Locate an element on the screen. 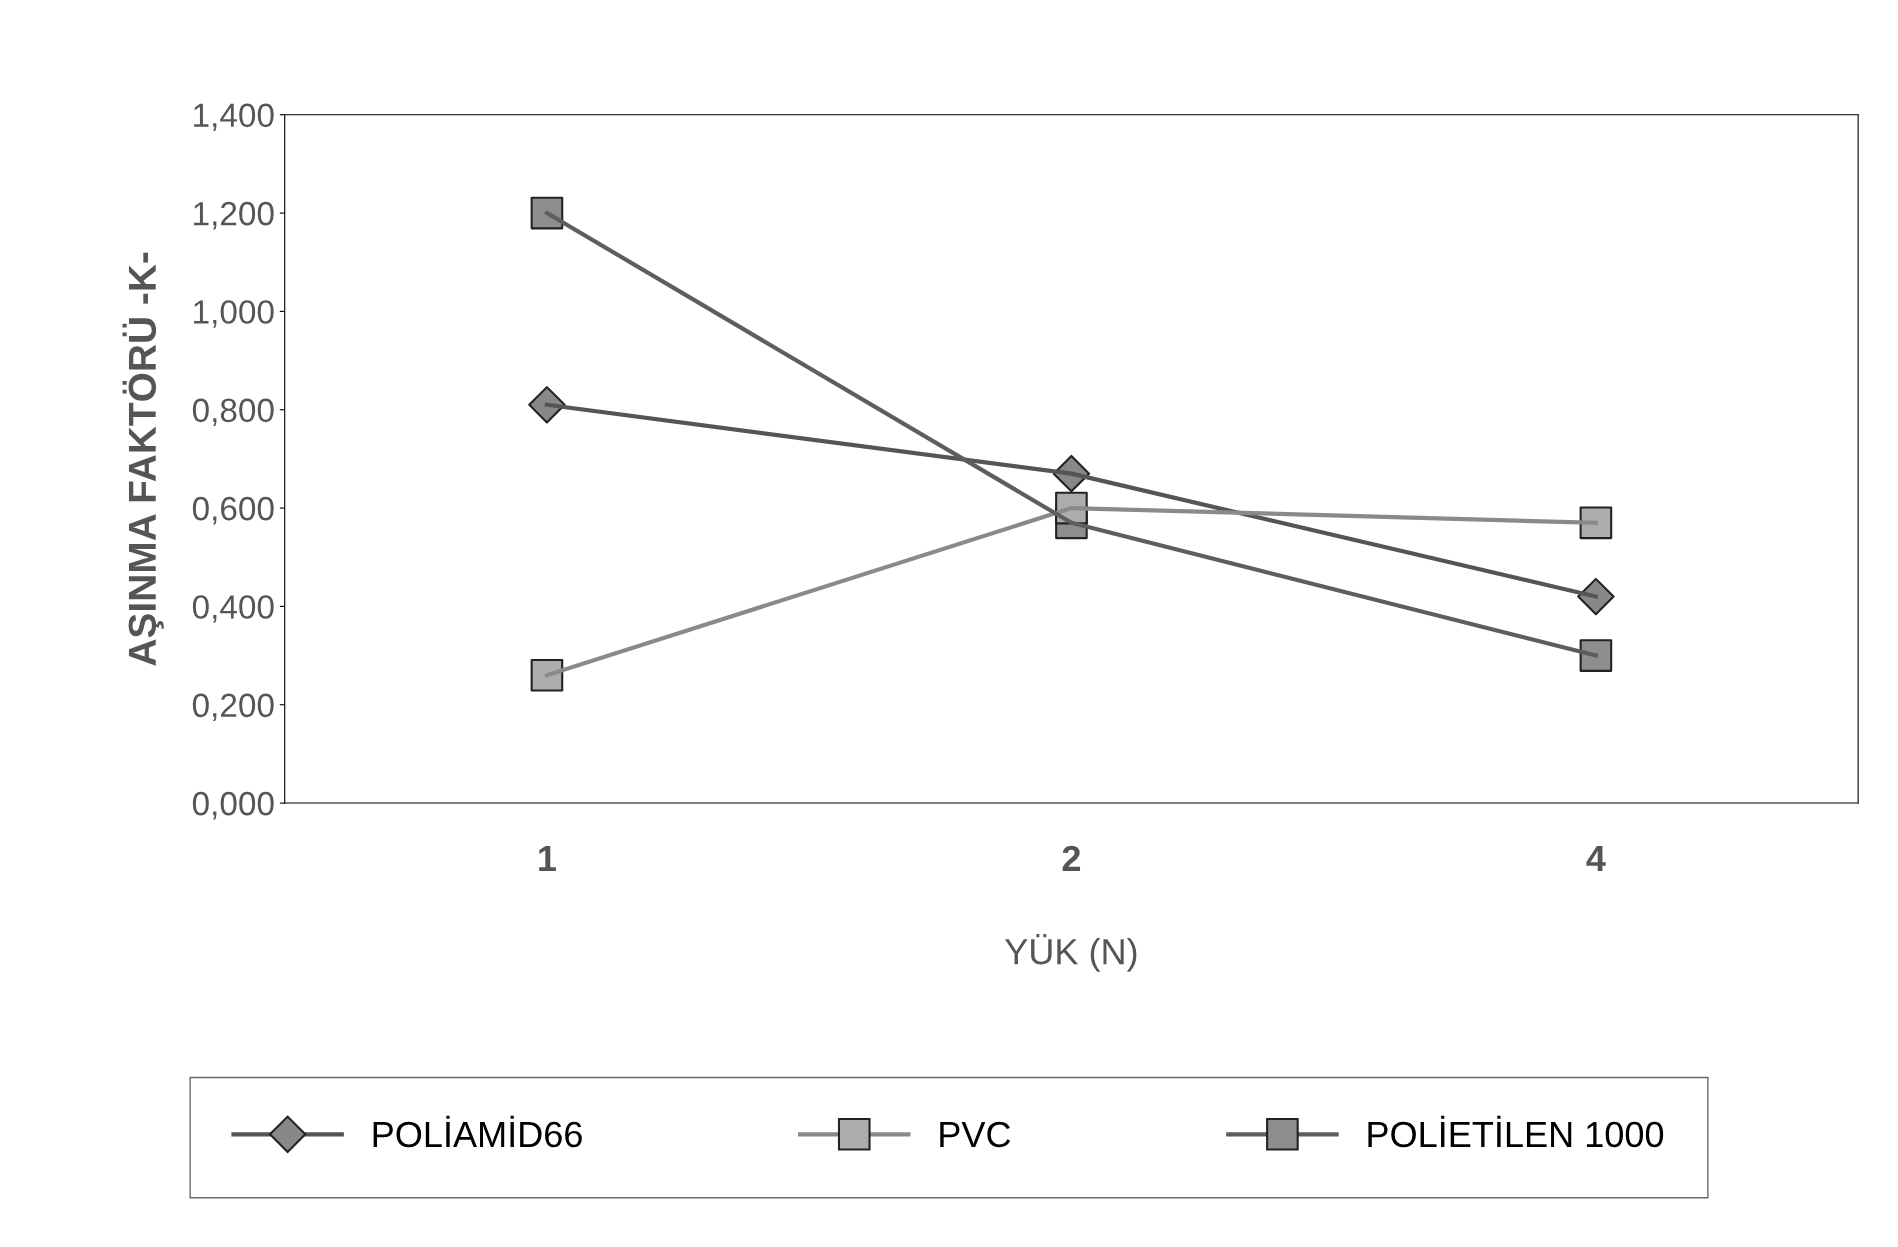  y-tick-label: 1,000 is located at coordinates (234, 314).